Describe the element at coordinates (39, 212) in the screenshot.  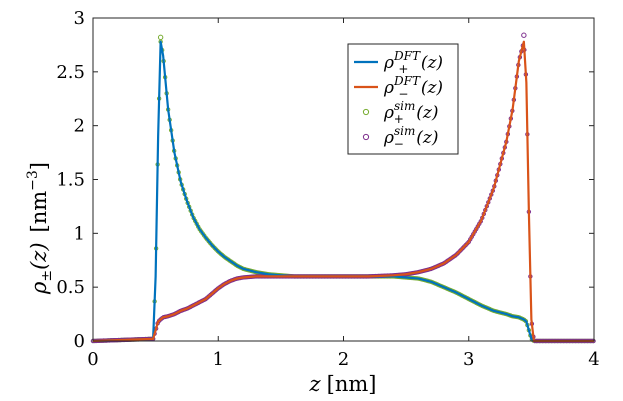
I see `y-title-unit: [nm` at that location.